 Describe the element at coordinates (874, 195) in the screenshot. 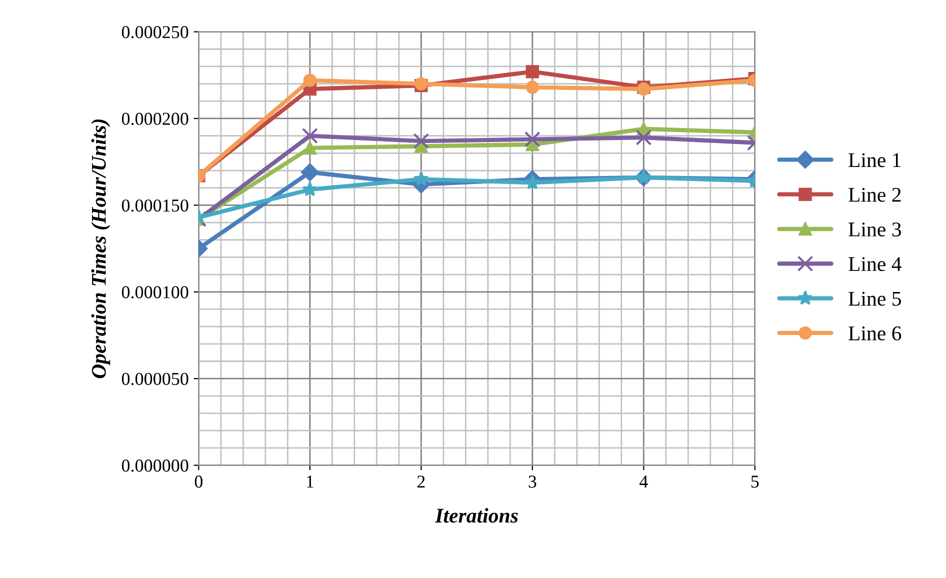

I see `legend-label: Line 2` at that location.